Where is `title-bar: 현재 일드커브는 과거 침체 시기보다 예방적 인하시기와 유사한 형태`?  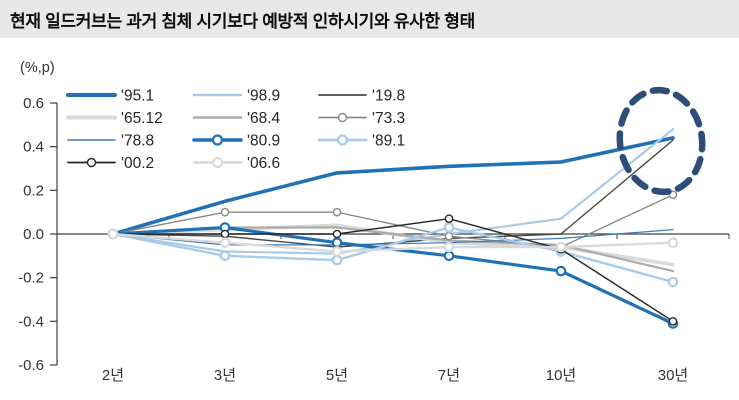 title-bar: 현재 일드커브는 과거 침체 시기보다 예방적 인하시기와 유사한 형태 is located at coordinates (369, 19).